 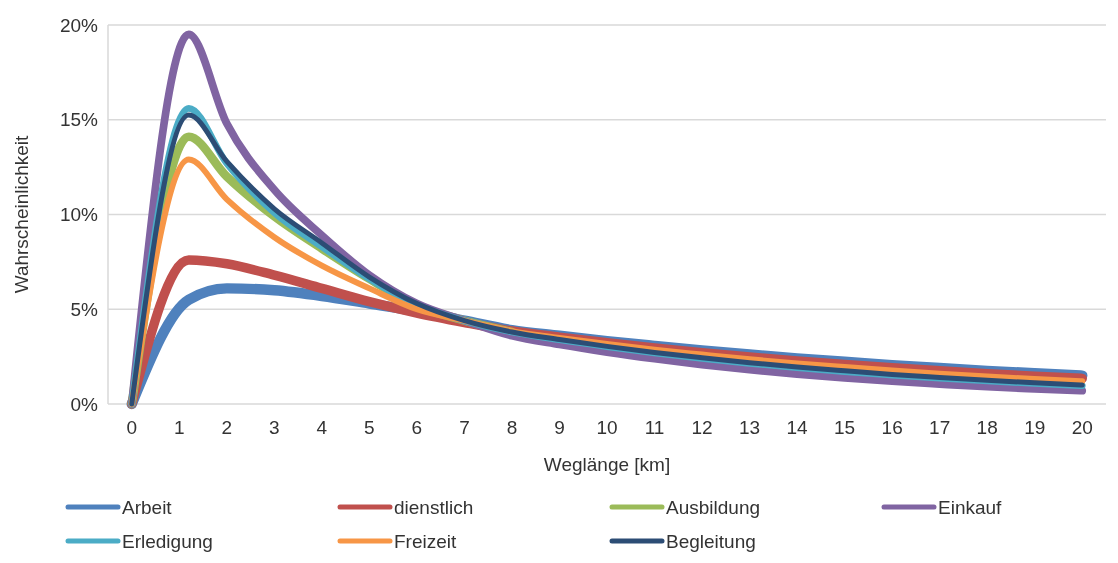 I want to click on y-axis-title: Wahrscheinlichkeit, so click(x=21, y=214).